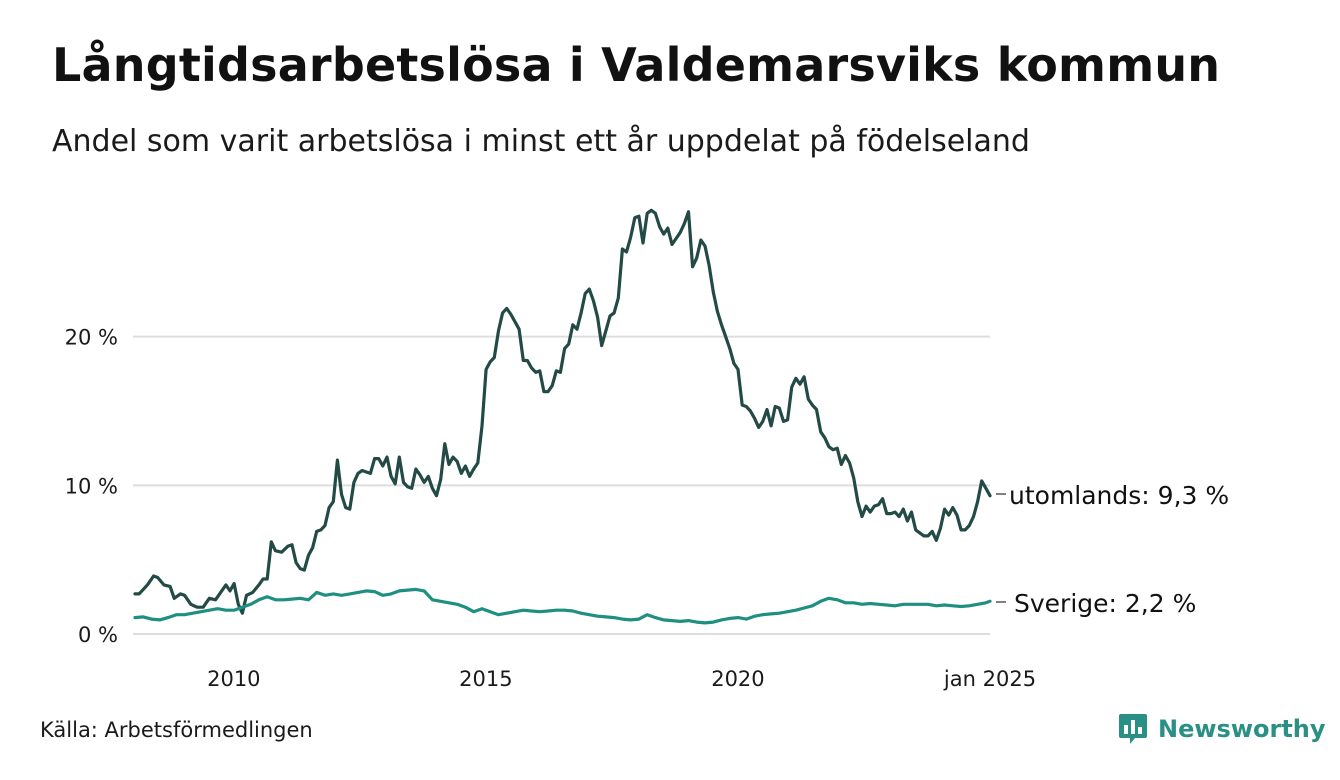 The image size is (1340, 780). What do you see at coordinates (1105, 603) in the screenshot?
I see `series-end-label-sverige: Sverige: 2,2 %` at bounding box center [1105, 603].